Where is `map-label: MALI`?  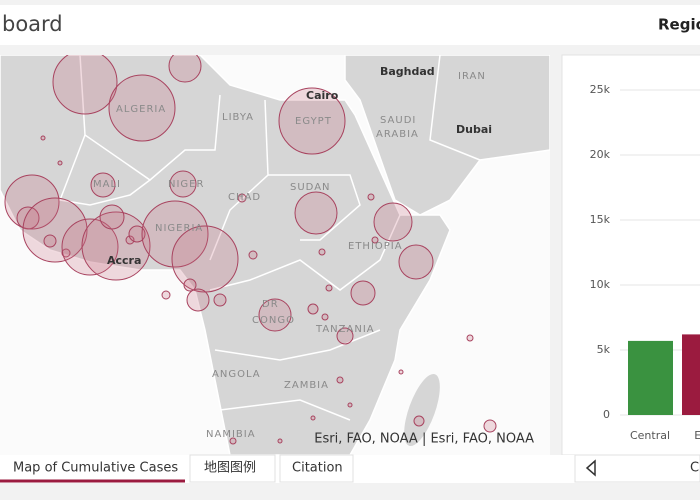 map-label: MALI is located at coordinates (107, 184).